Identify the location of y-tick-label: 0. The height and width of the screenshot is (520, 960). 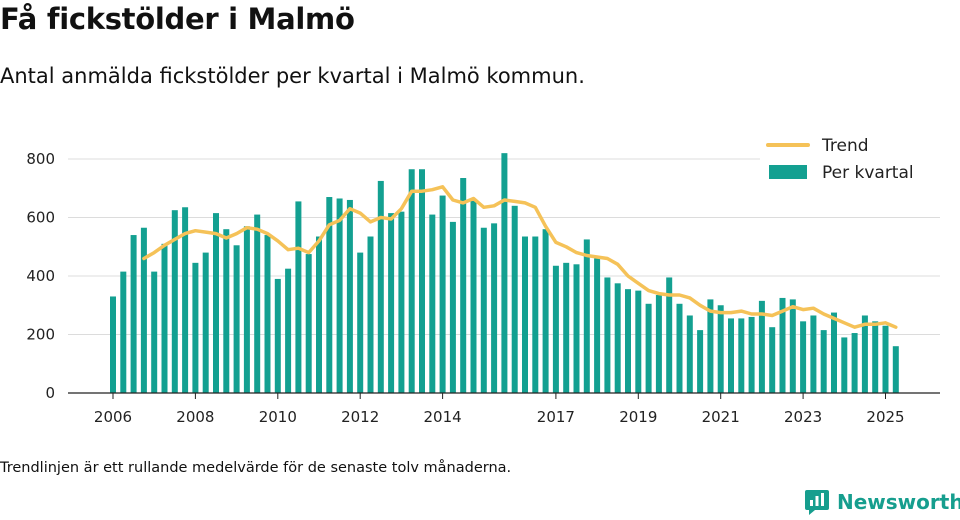
(50, 393).